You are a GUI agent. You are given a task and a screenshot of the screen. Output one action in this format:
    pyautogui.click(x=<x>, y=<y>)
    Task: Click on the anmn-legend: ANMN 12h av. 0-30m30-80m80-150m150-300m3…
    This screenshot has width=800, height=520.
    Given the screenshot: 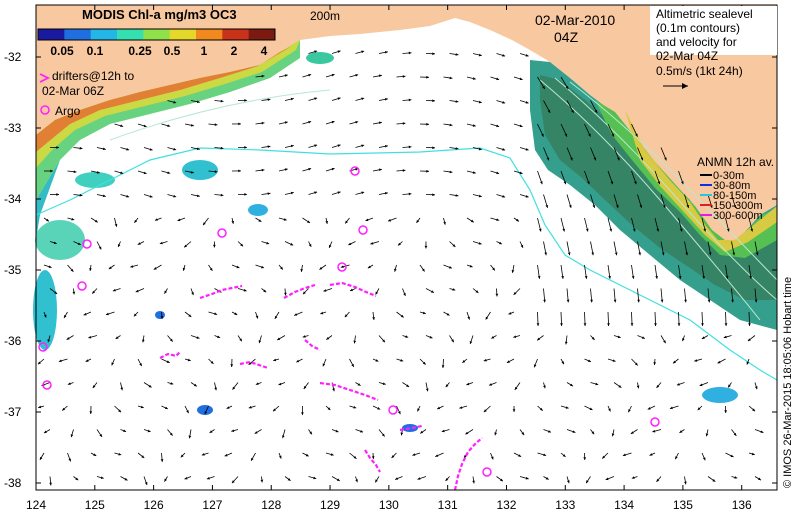 What is the action you would take?
    pyautogui.click(x=735, y=188)
    